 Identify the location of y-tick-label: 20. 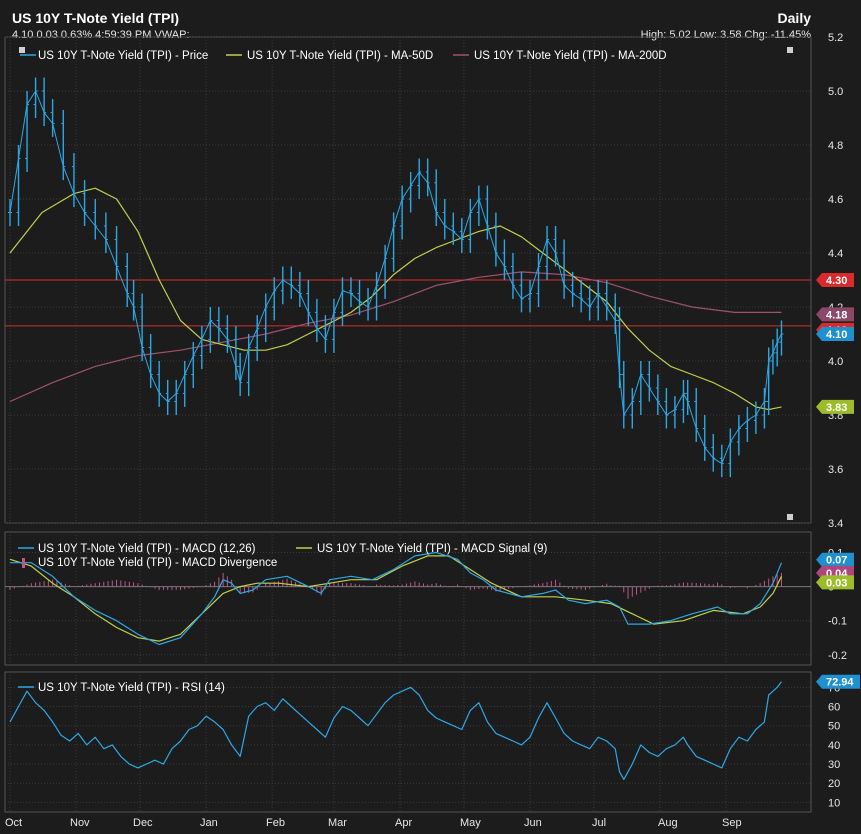
(834, 784).